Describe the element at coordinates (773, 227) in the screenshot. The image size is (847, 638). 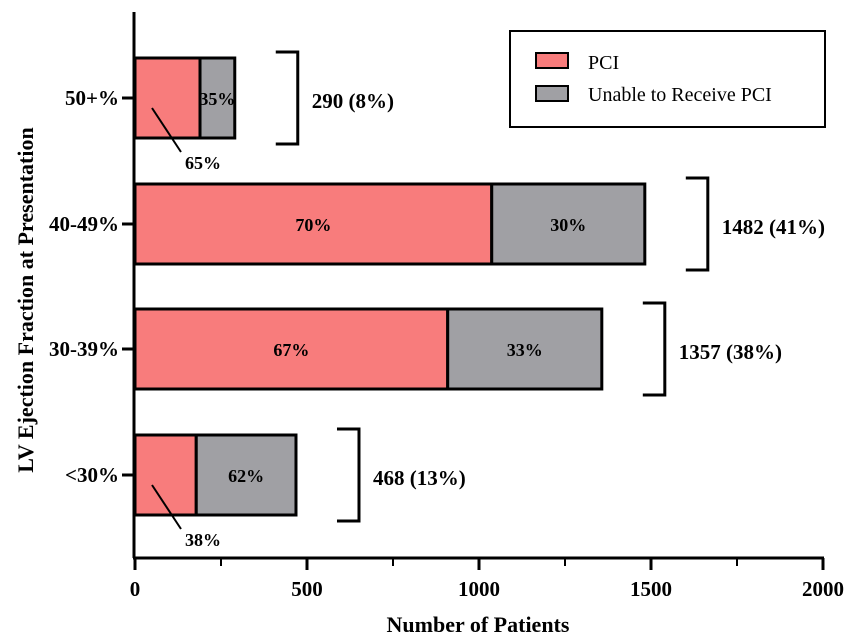
I see `total-label-40-49: 1482 (41%)` at that location.